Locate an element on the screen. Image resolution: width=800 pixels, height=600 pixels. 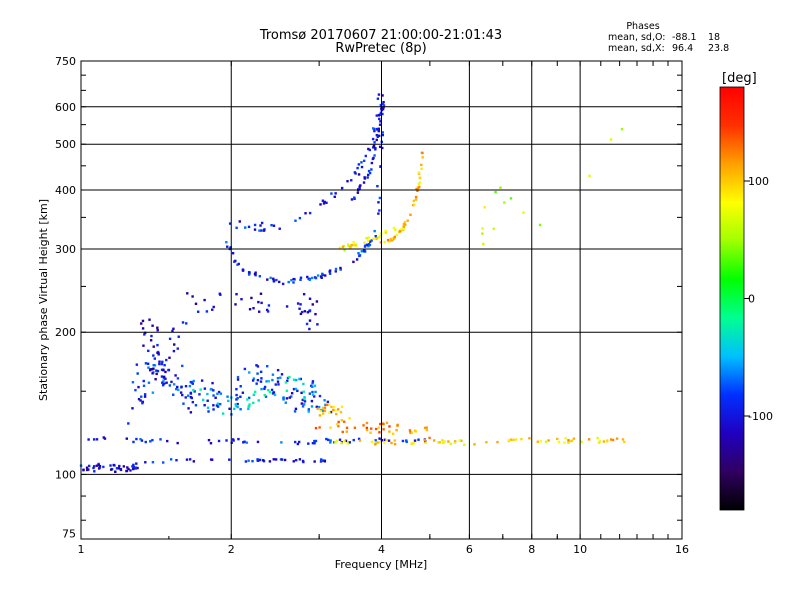
y-tick-label: 300 is located at coordinates (65, 249).